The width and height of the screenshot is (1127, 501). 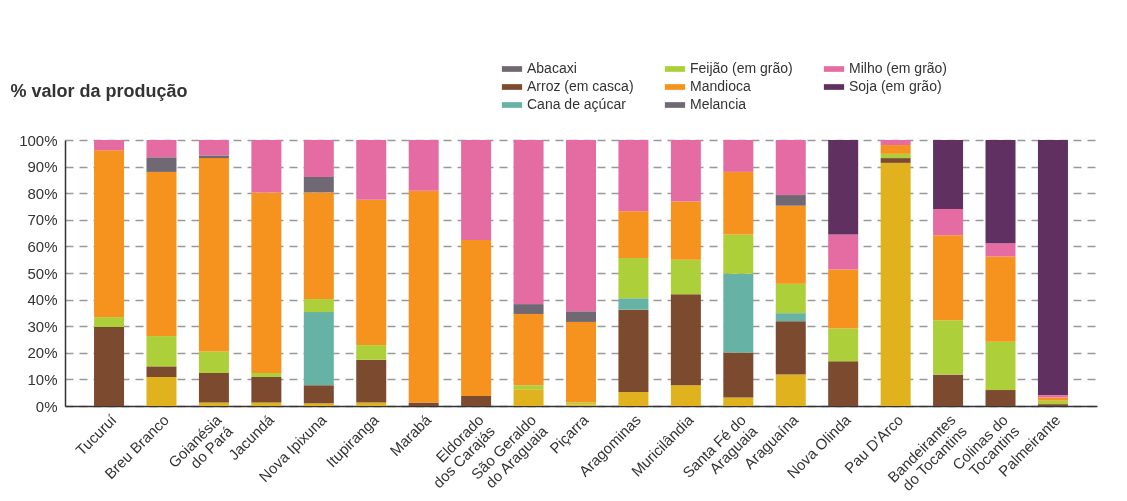 I want to click on y-tick-label: 60%, so click(x=42, y=246).